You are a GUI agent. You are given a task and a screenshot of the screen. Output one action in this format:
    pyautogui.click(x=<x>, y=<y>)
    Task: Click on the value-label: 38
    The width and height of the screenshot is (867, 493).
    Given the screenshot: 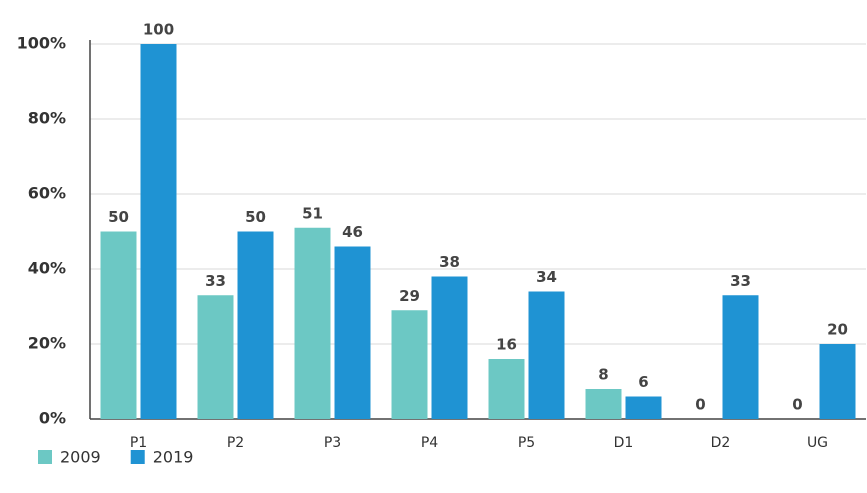 What is the action you would take?
    pyautogui.click(x=449, y=262)
    